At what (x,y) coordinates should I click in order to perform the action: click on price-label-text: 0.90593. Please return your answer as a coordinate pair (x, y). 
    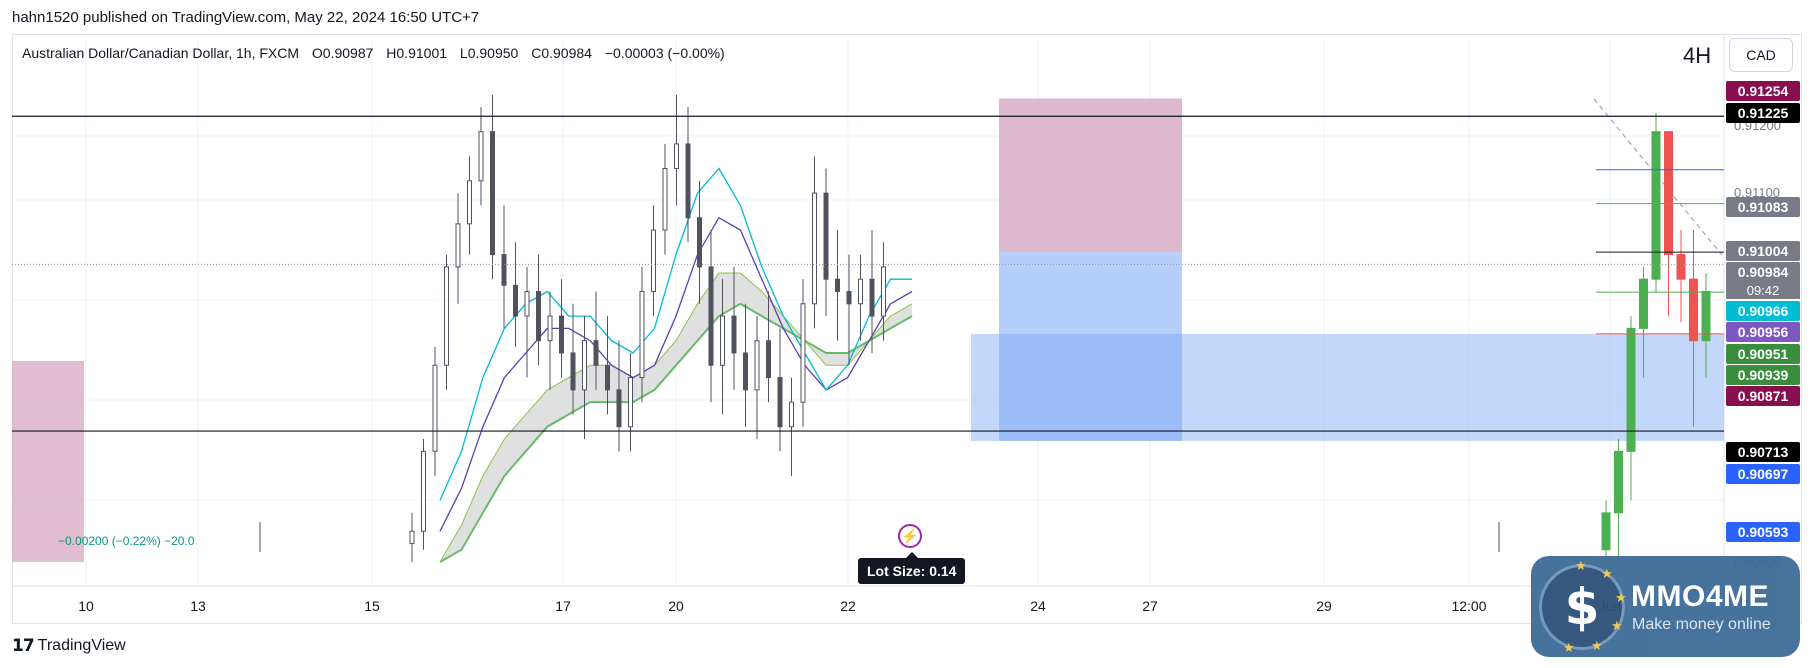
    Looking at the image, I should click on (1763, 532).